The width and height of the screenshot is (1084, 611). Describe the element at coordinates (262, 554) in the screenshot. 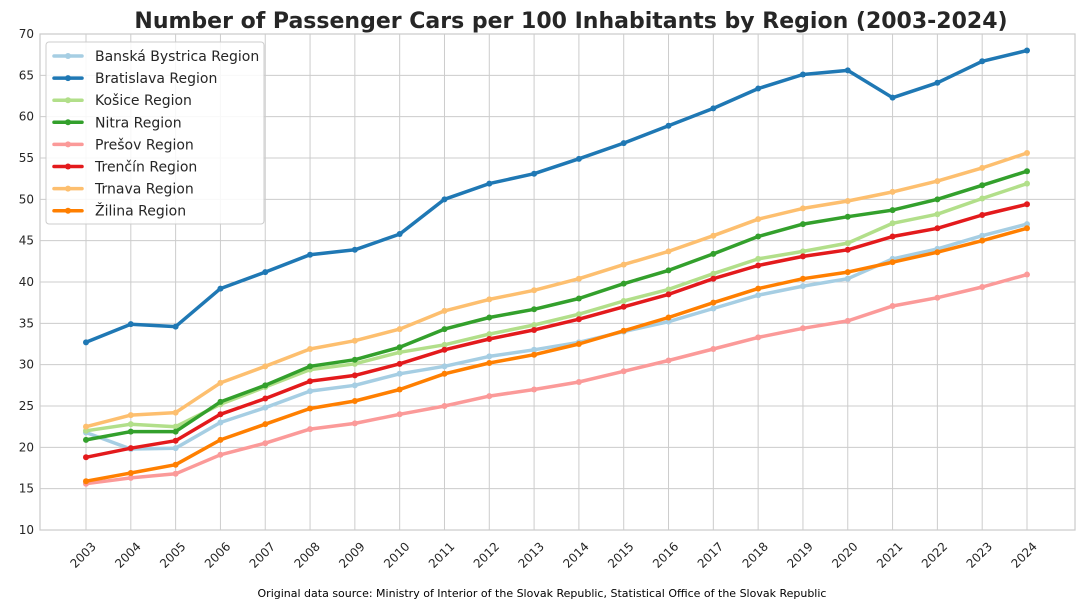

I see `x-tick-label: 2007` at that location.